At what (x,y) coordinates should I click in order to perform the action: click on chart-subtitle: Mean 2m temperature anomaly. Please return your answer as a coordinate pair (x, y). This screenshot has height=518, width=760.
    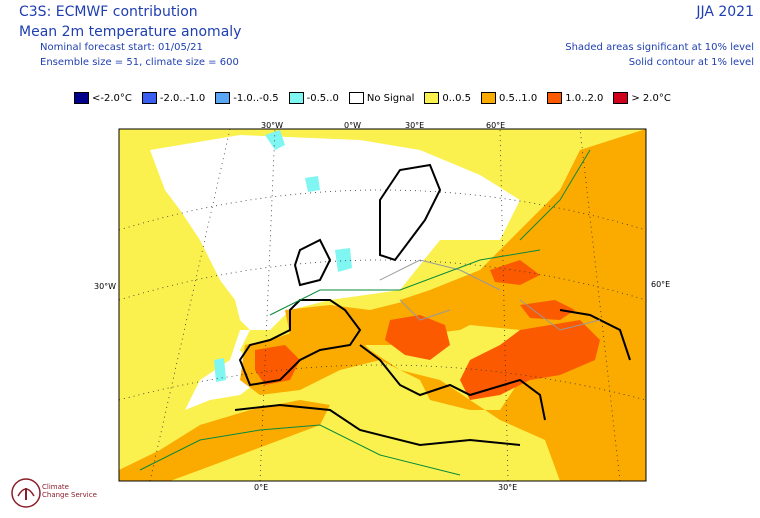
    Looking at the image, I should click on (130, 32).